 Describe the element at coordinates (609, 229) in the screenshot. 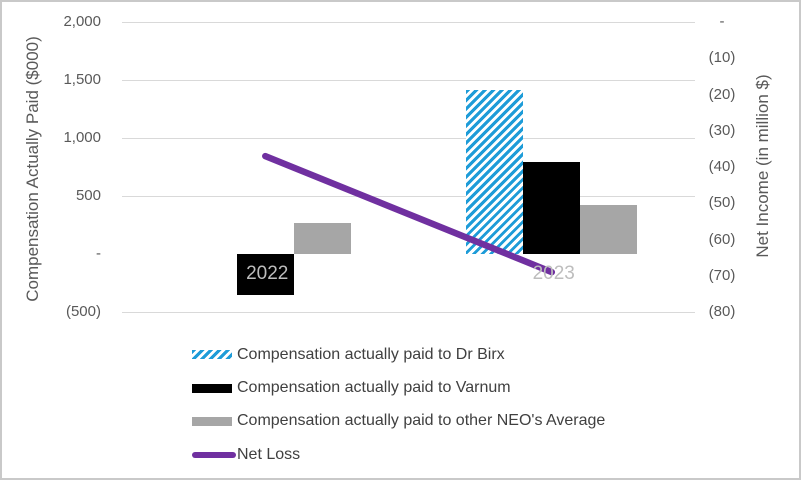

I see `bar-gray-2023` at that location.